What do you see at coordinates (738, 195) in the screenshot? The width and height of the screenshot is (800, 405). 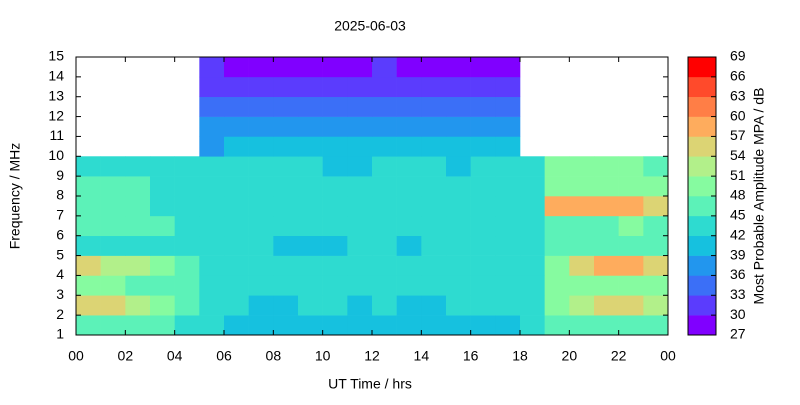 I see `colorbar-tick-label: 48` at bounding box center [738, 195].